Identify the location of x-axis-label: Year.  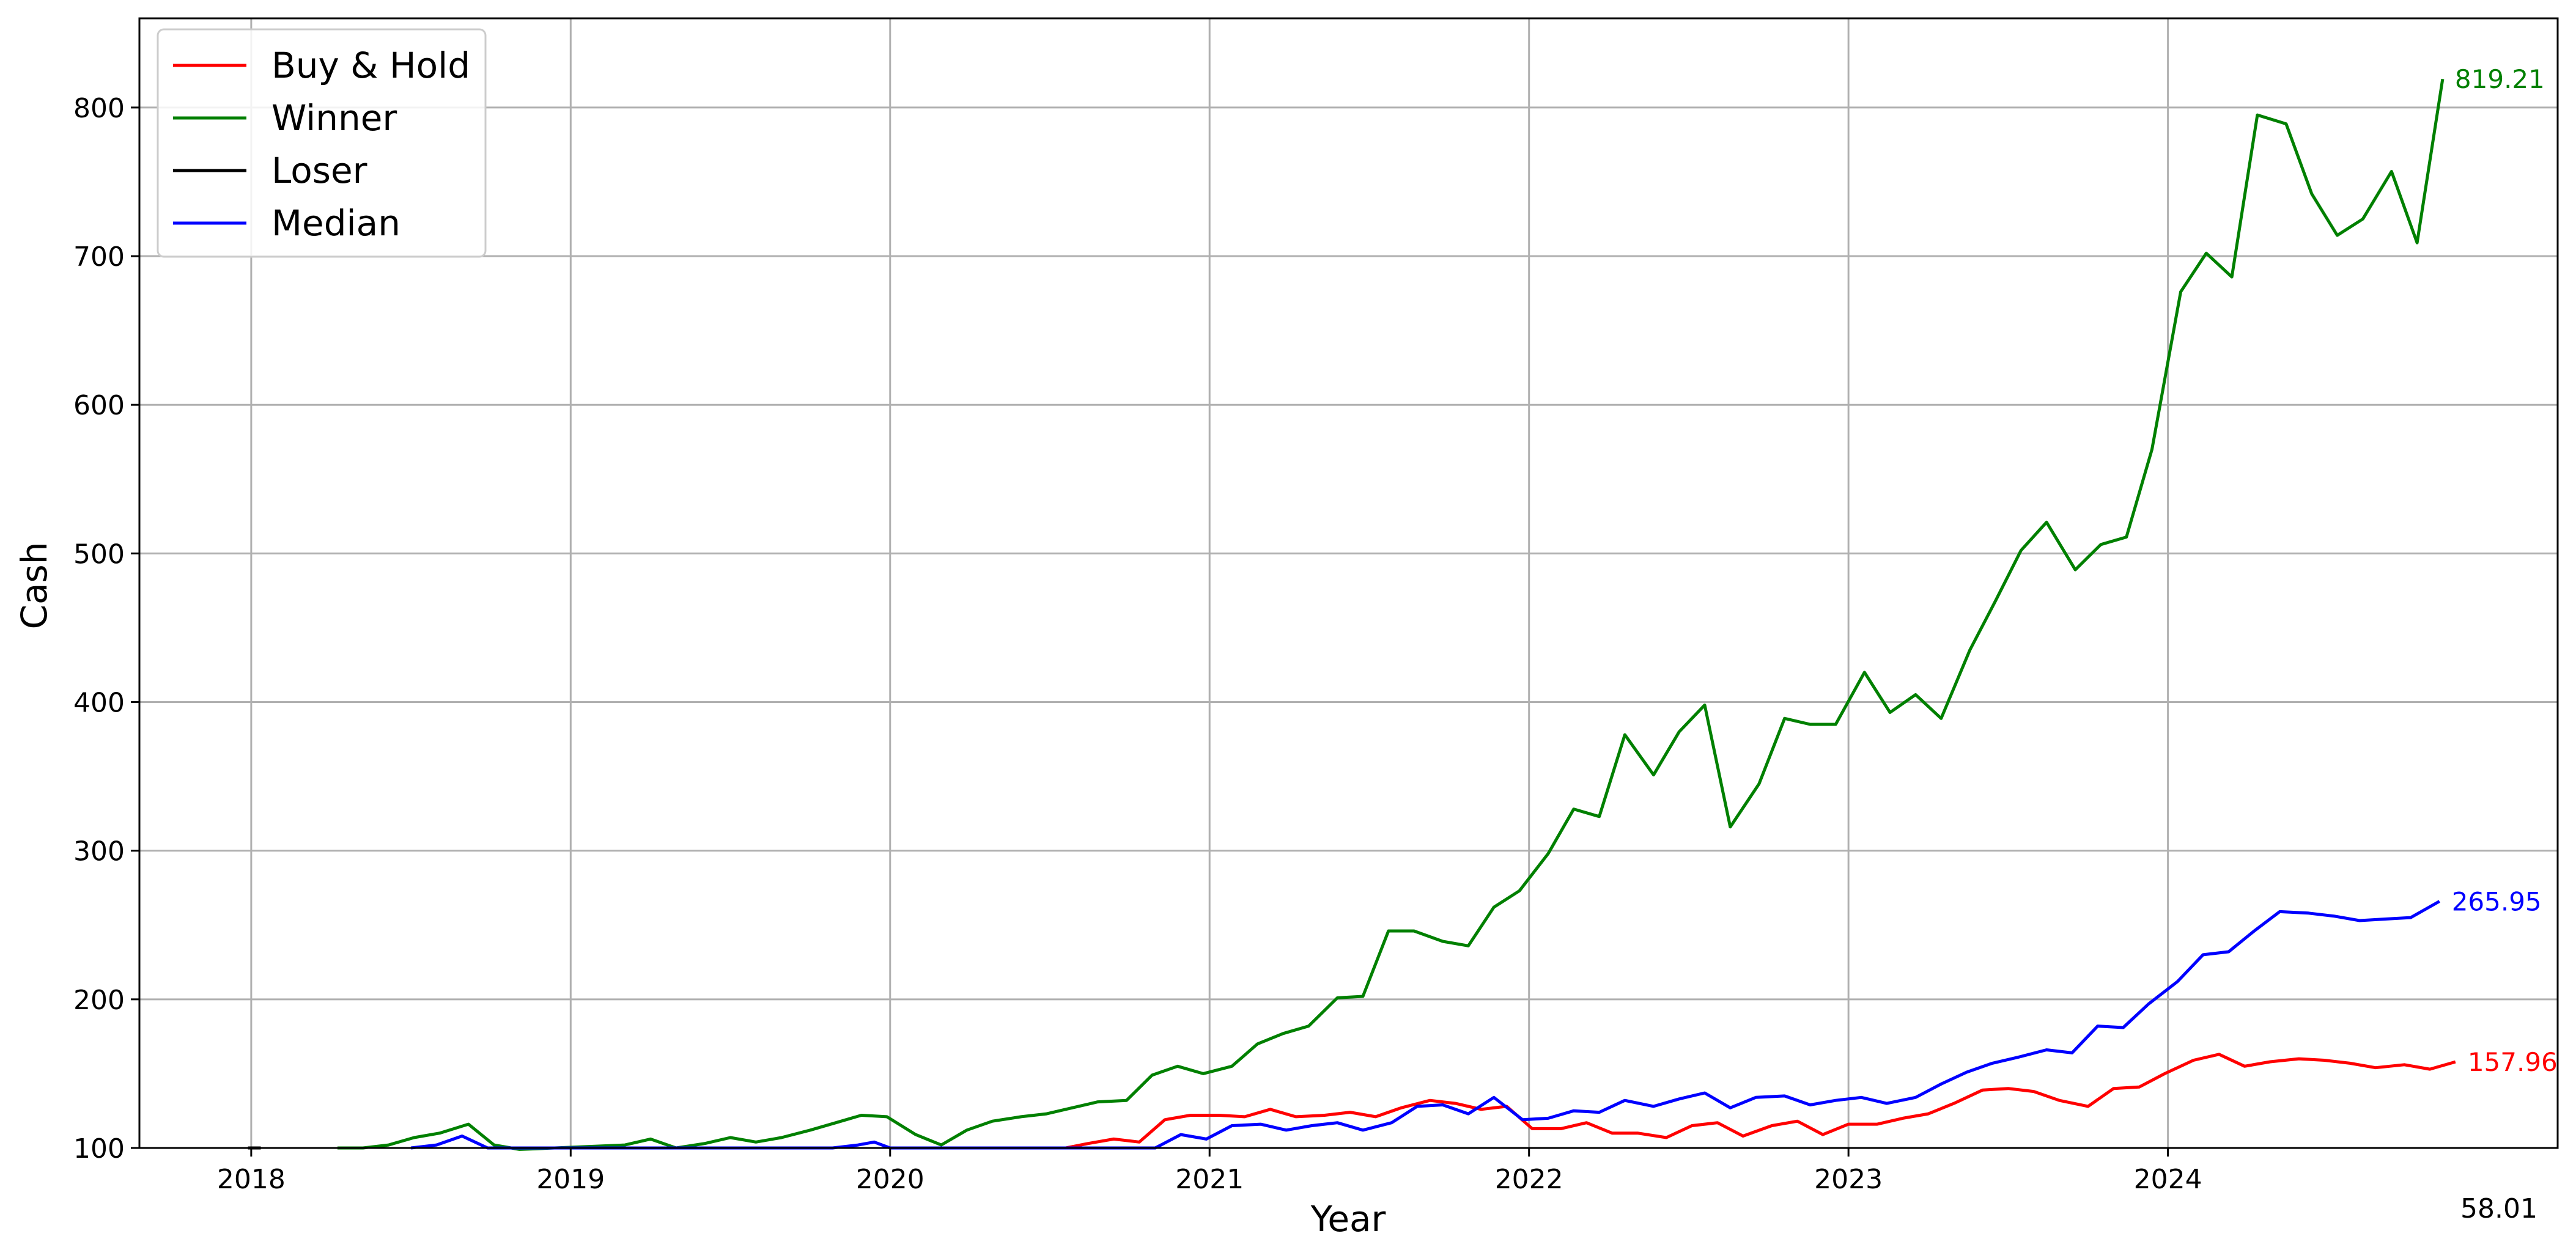
(1348, 1219).